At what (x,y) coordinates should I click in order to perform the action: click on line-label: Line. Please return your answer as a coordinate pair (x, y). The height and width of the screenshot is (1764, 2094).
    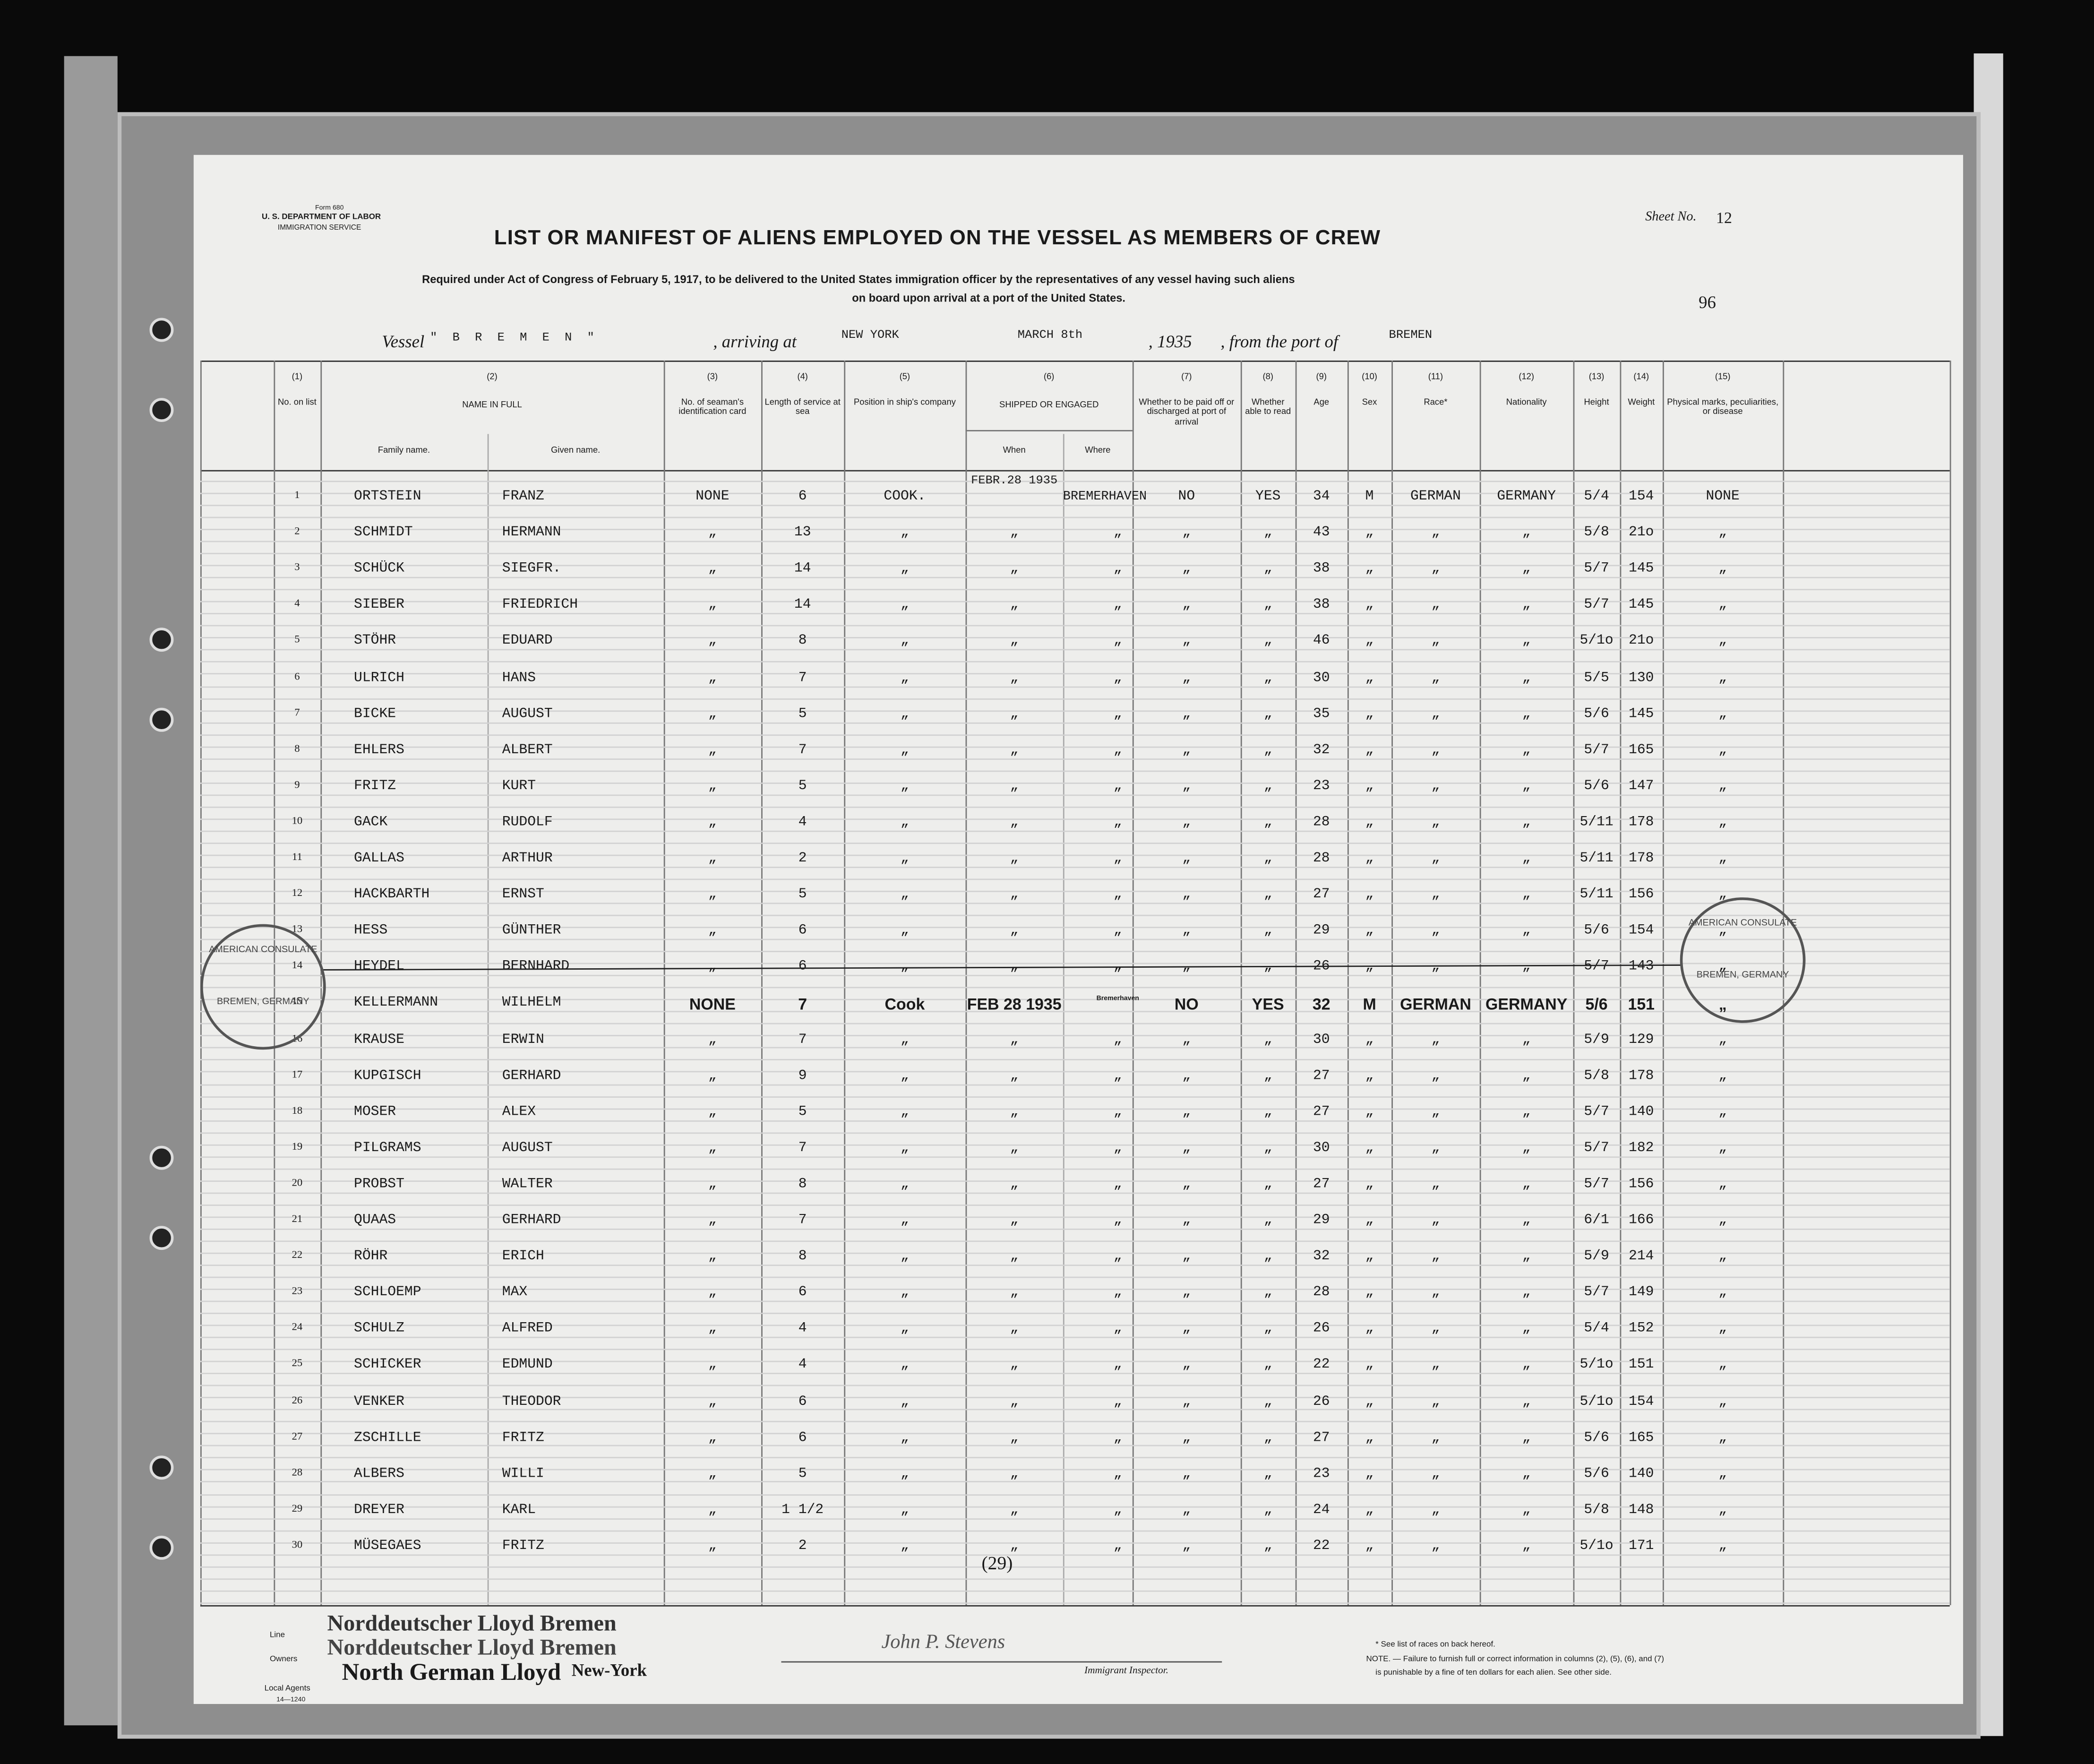
    Looking at the image, I should click on (277, 1636).